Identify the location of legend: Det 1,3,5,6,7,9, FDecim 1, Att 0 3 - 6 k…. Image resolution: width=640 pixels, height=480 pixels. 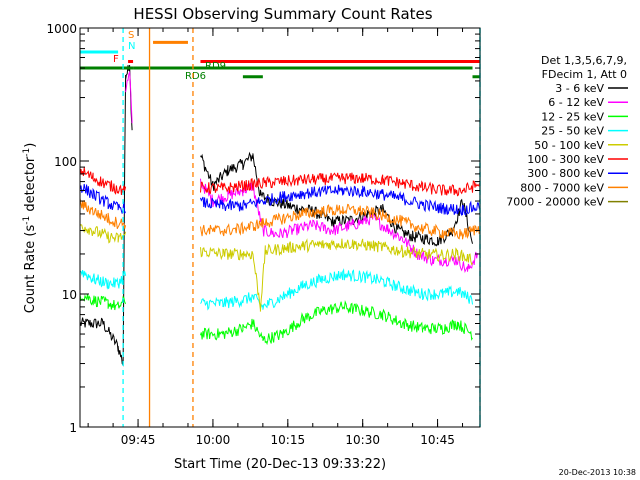
(567, 131).